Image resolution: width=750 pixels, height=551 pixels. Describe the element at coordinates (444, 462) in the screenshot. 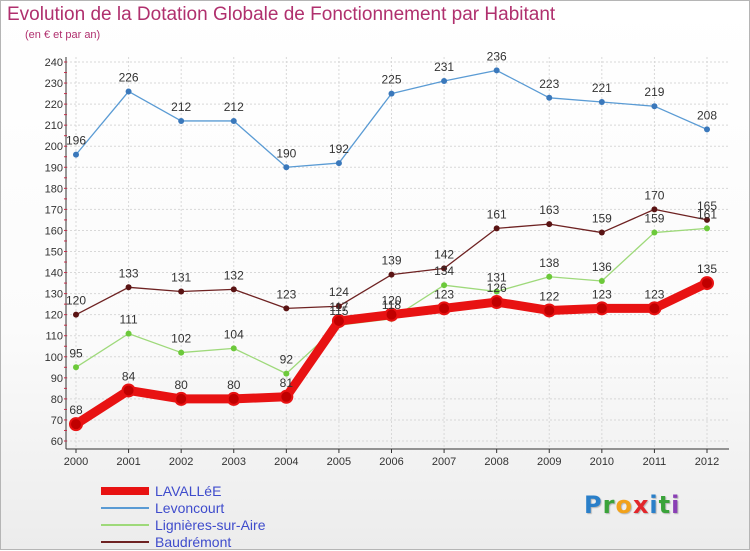

I see `x-tick-label: 2007` at that location.